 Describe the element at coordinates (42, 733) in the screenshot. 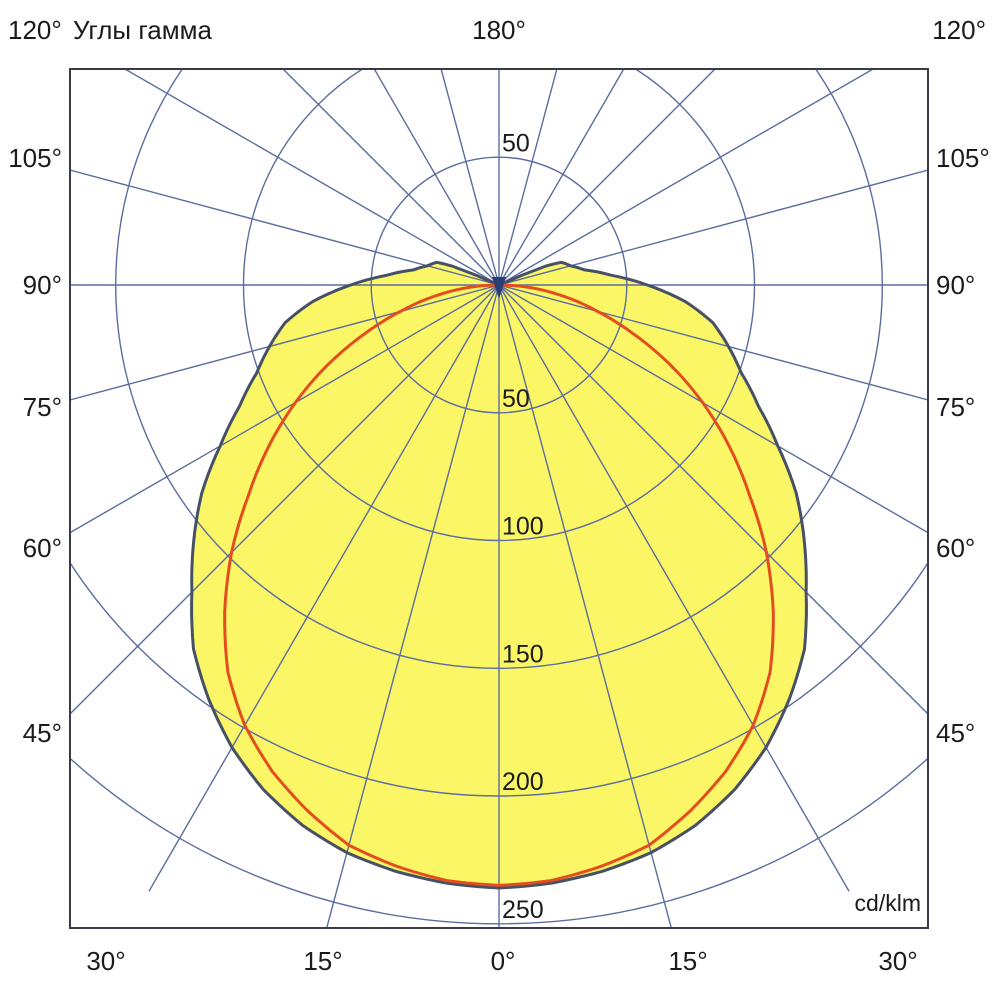

I see `gamma-label-left-45°: 45°` at that location.